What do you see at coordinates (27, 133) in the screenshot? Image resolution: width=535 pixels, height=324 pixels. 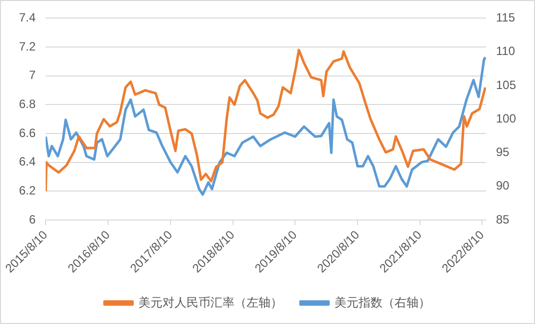 I see `y-tick-label: 6.6` at bounding box center [27, 133].